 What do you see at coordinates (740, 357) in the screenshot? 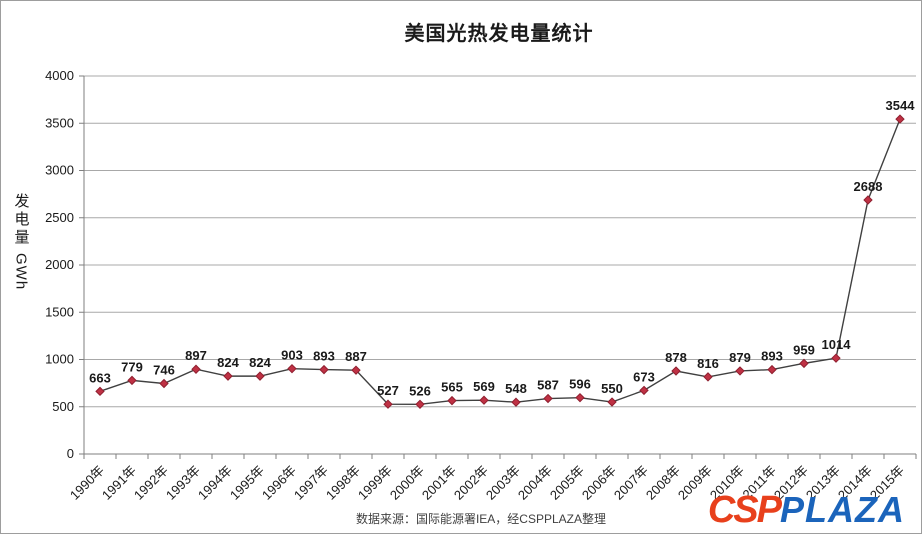
I see `data-label: 879` at bounding box center [740, 357].